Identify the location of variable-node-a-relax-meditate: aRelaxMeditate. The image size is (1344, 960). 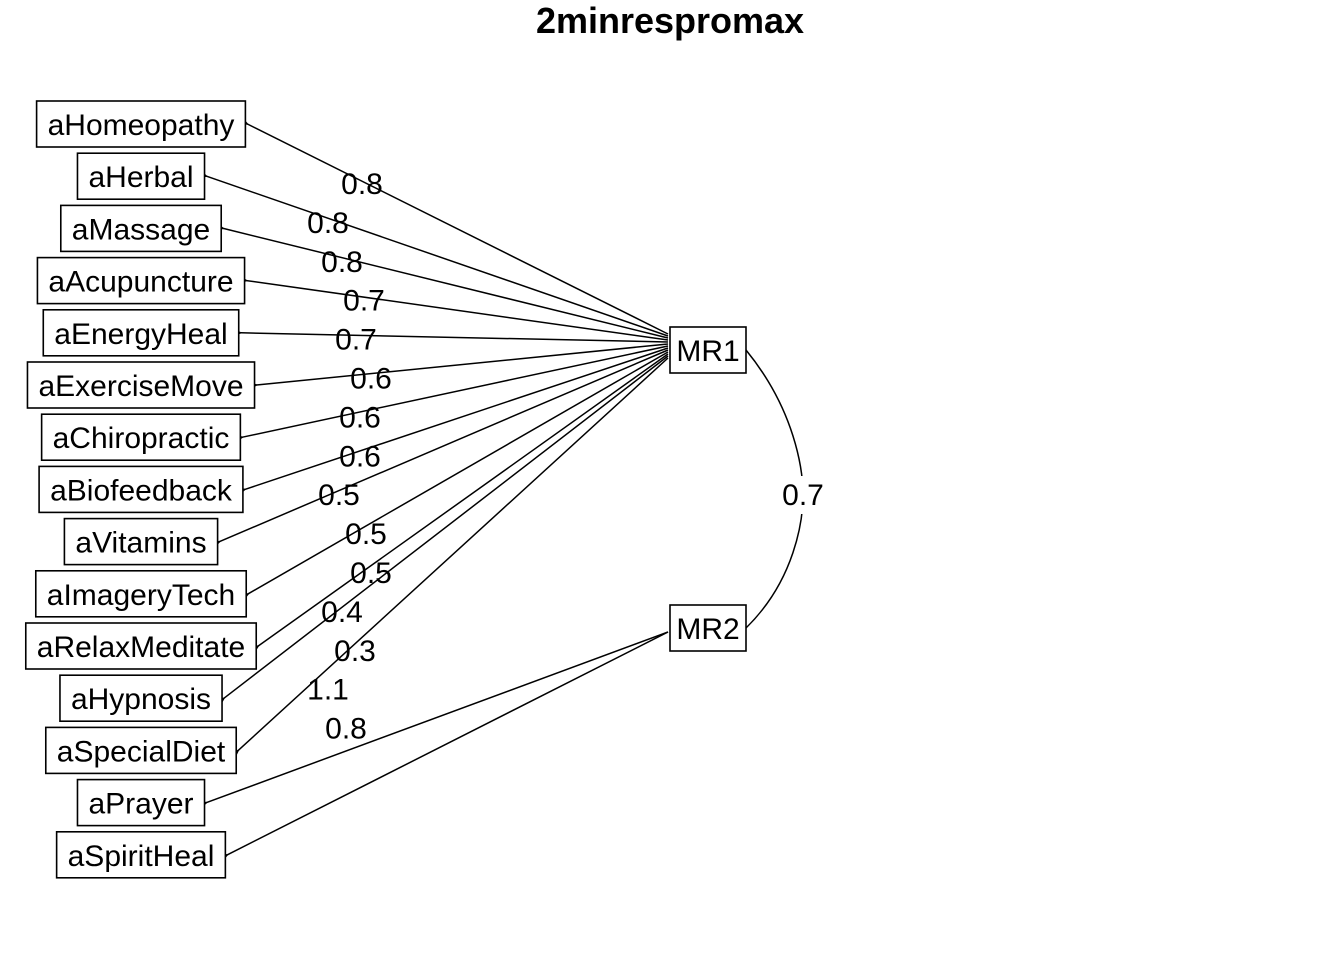
(141, 646).